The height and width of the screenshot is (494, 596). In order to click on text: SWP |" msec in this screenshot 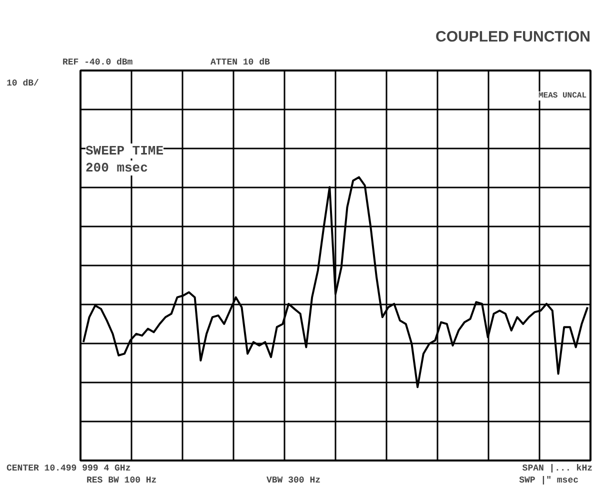, I will do `click(549, 481)`.